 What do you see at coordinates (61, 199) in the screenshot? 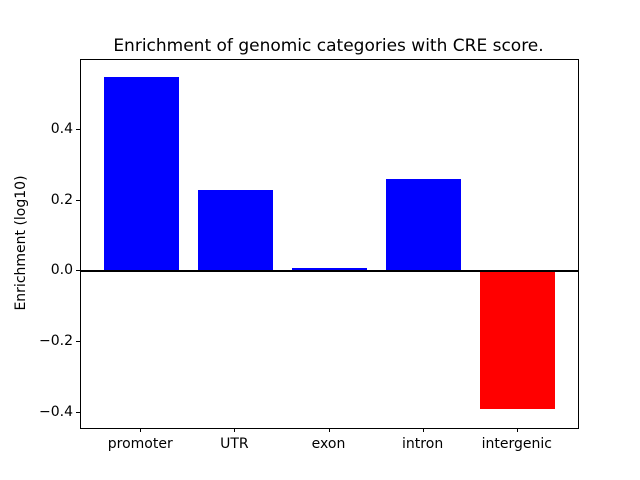
I see `y-tick-label: 0.2` at bounding box center [61, 199].